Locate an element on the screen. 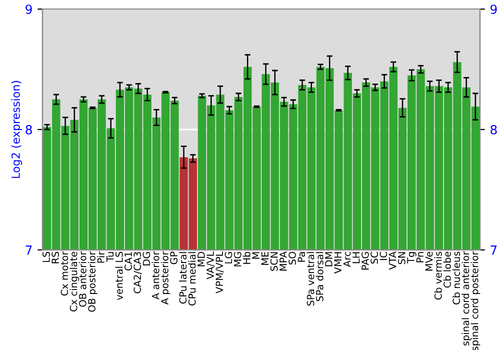 The image size is (500, 350). y2-tick-label: 7 is located at coordinates (493, 250).